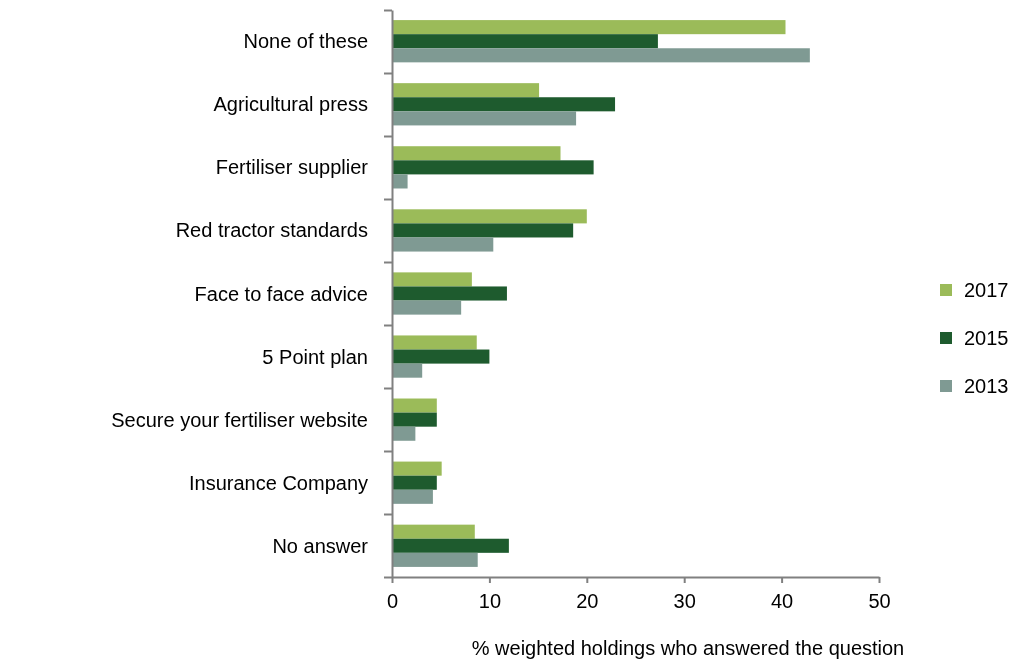 The width and height of the screenshot is (1021, 668). What do you see at coordinates (587, 601) in the screenshot?
I see `x-tick-label: 20` at bounding box center [587, 601].